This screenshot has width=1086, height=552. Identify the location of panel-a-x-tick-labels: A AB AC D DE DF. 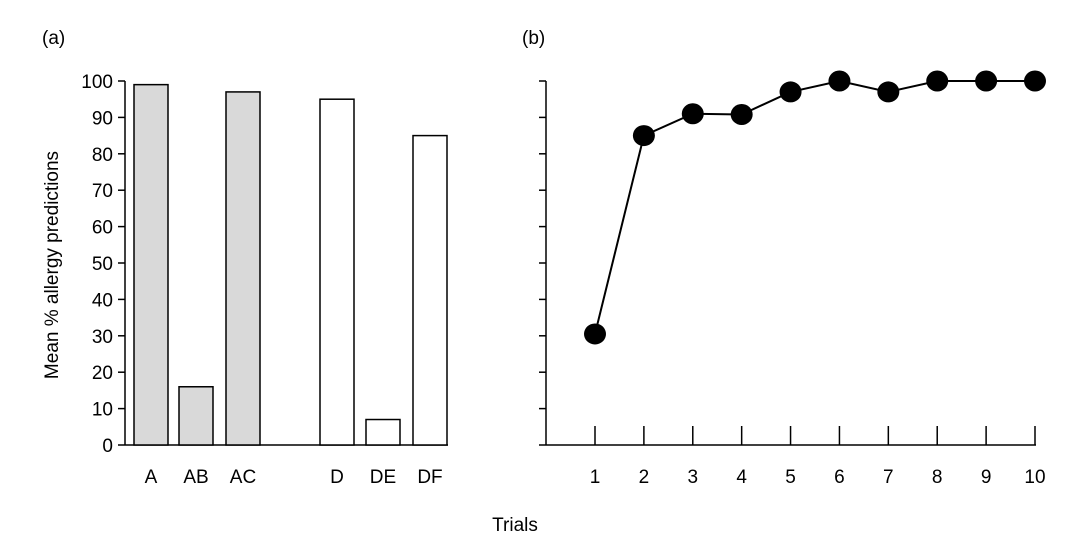
(294, 477).